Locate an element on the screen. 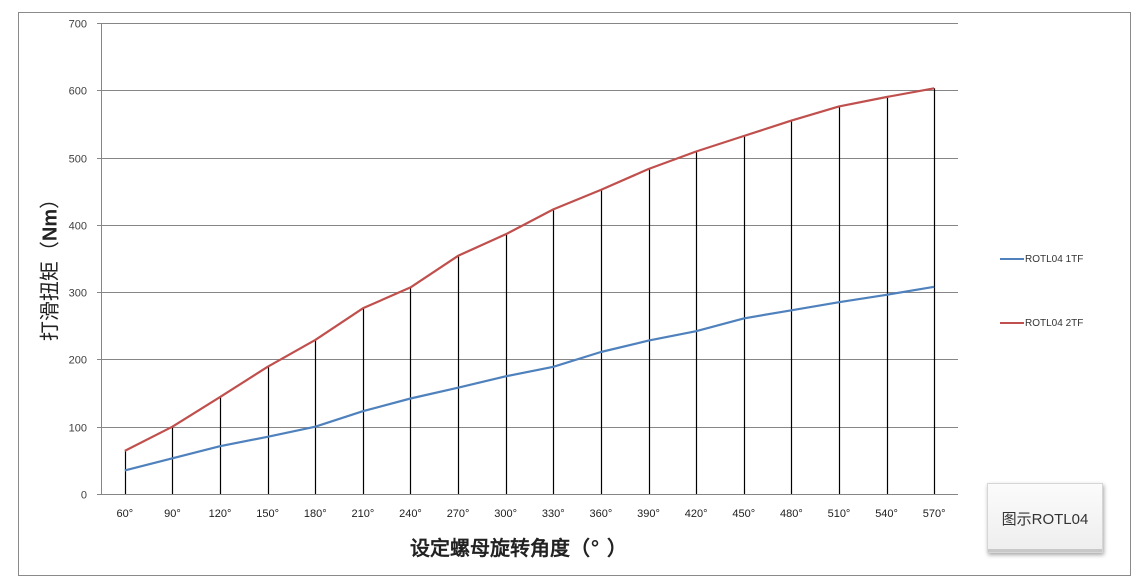 This screenshot has height=585, width=1144. legend-item-1tf: ROTL04 1TF is located at coordinates (1041, 259).